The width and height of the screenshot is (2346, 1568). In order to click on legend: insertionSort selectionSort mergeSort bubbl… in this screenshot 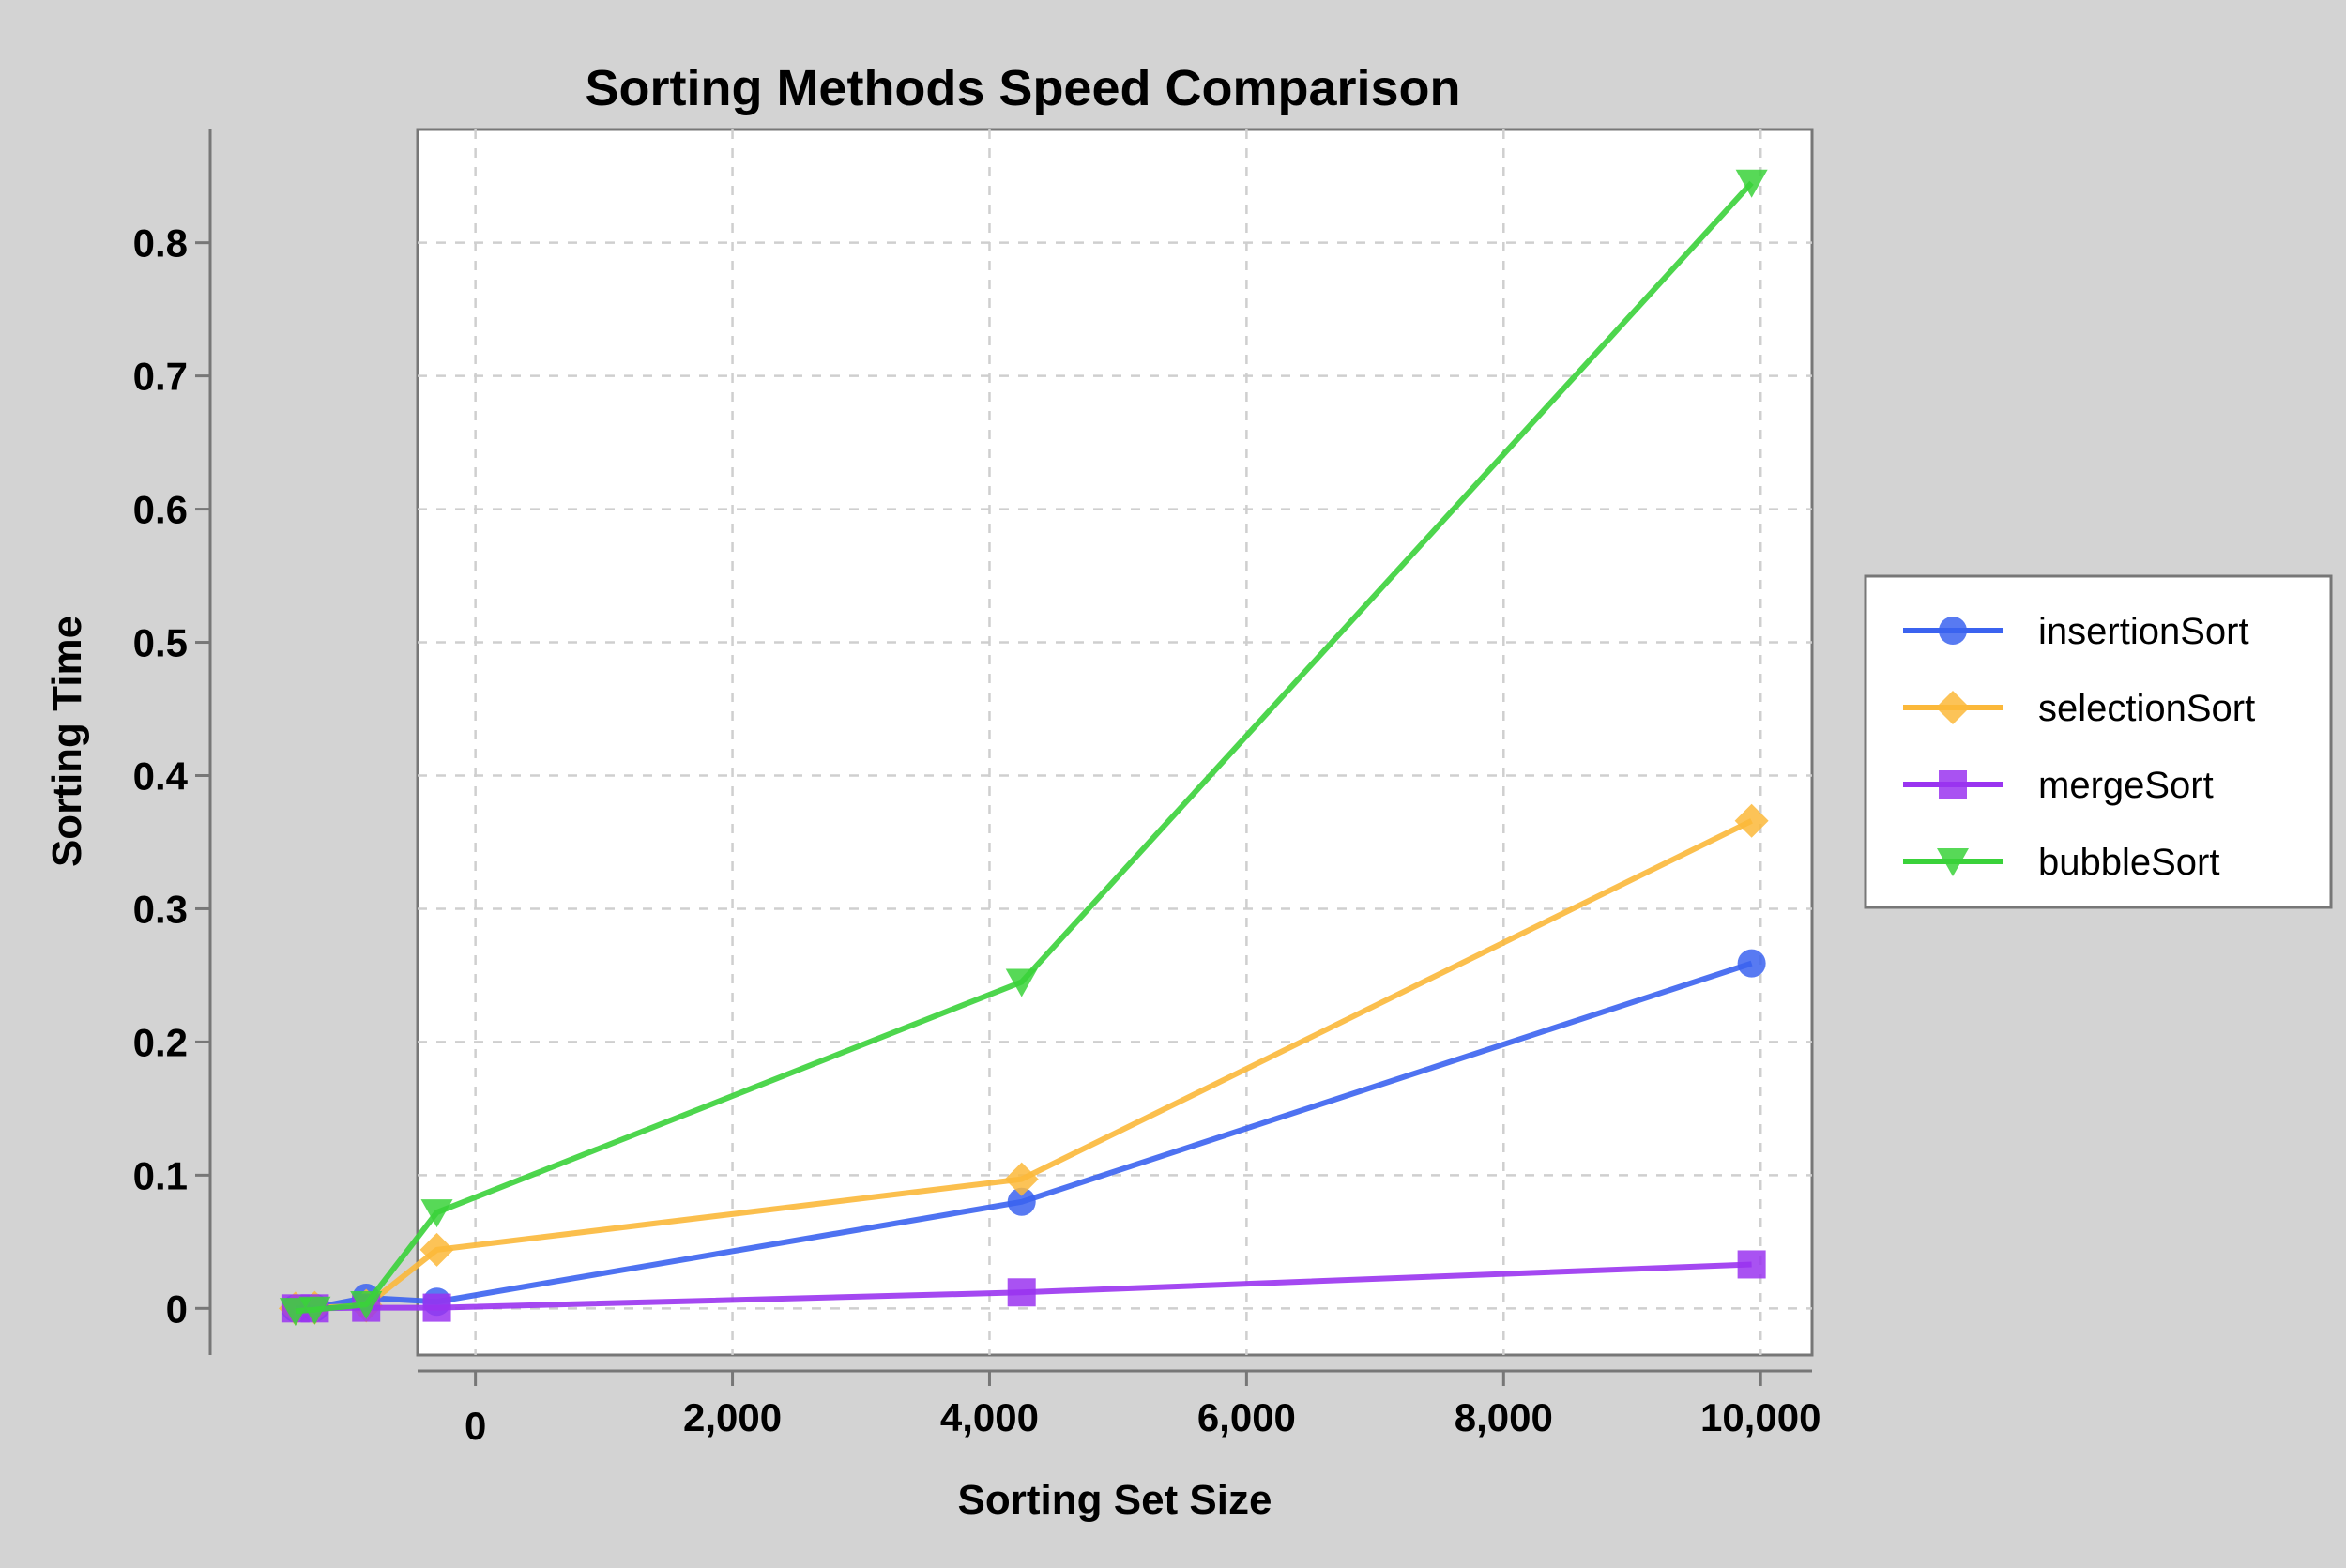, I will do `click(2099, 741)`.